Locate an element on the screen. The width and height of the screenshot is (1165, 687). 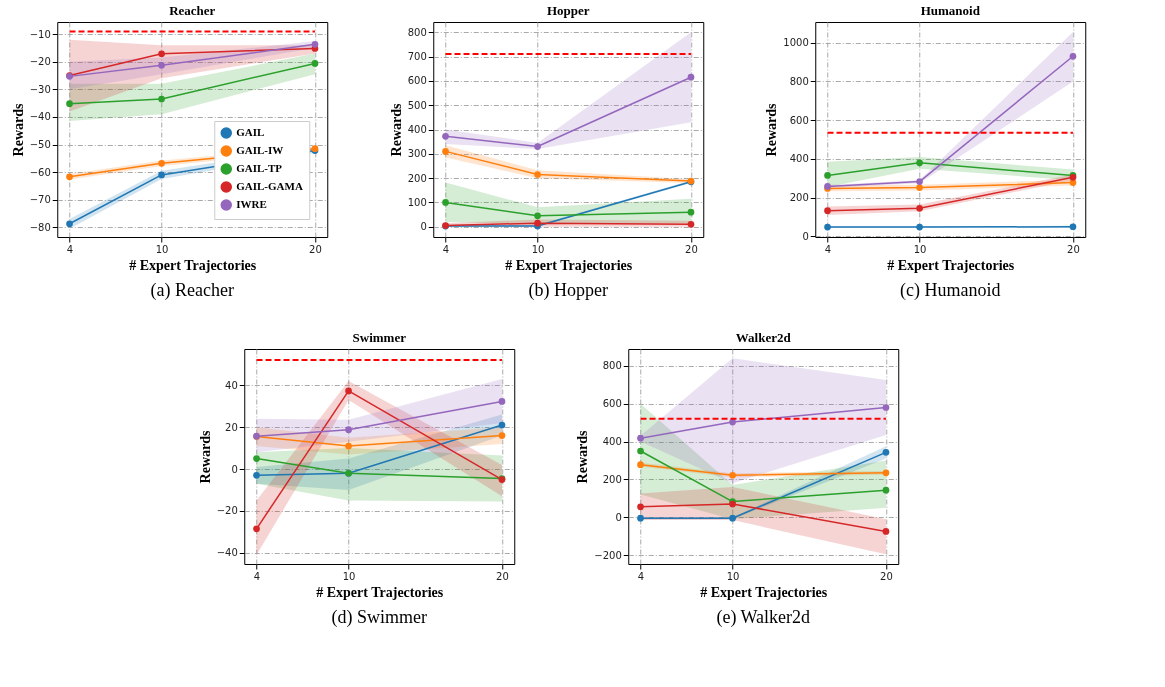
y-tick-label: 100 is located at coordinates (417, 202).